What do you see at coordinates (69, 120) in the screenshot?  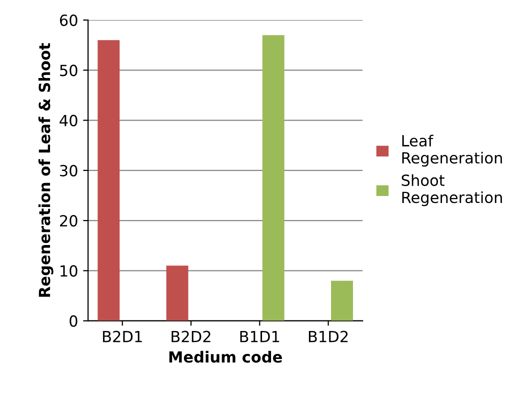 I see `y-tick-label: 40` at bounding box center [69, 120].